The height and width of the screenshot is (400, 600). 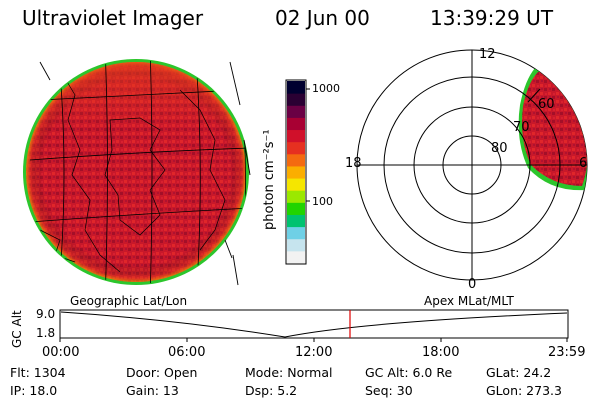 What do you see at coordinates (46, 333) in the screenshot?
I see `altitude-tick-low: 1.8` at bounding box center [46, 333].